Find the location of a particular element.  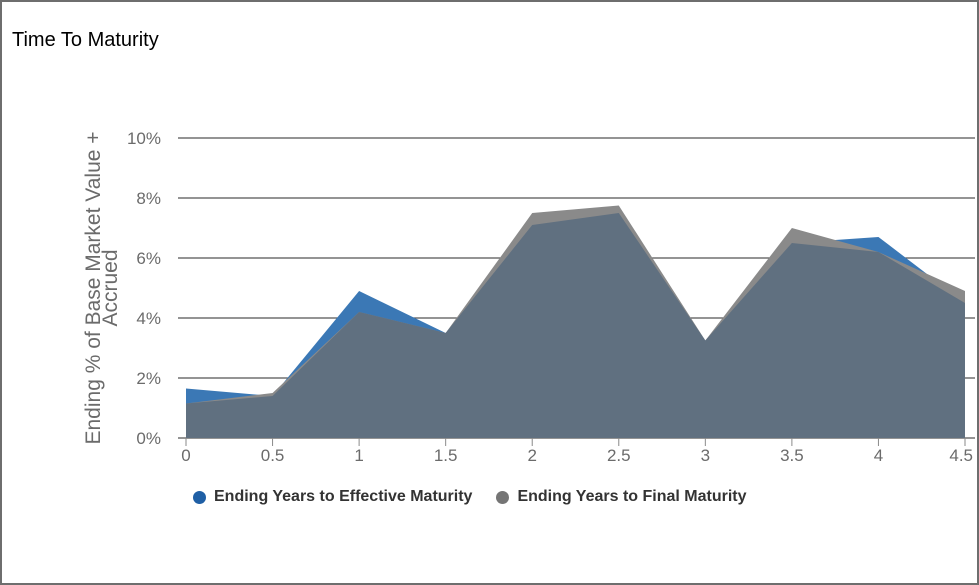

y-tick-label: 2% is located at coordinates (148, 378).